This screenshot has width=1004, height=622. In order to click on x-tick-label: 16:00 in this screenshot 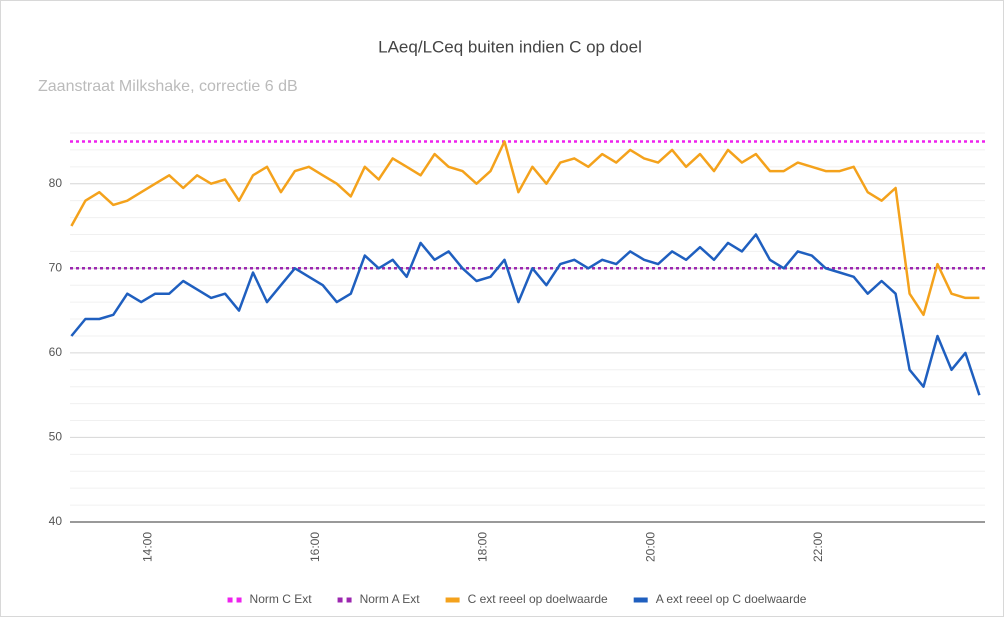, I will do `click(315, 547)`.